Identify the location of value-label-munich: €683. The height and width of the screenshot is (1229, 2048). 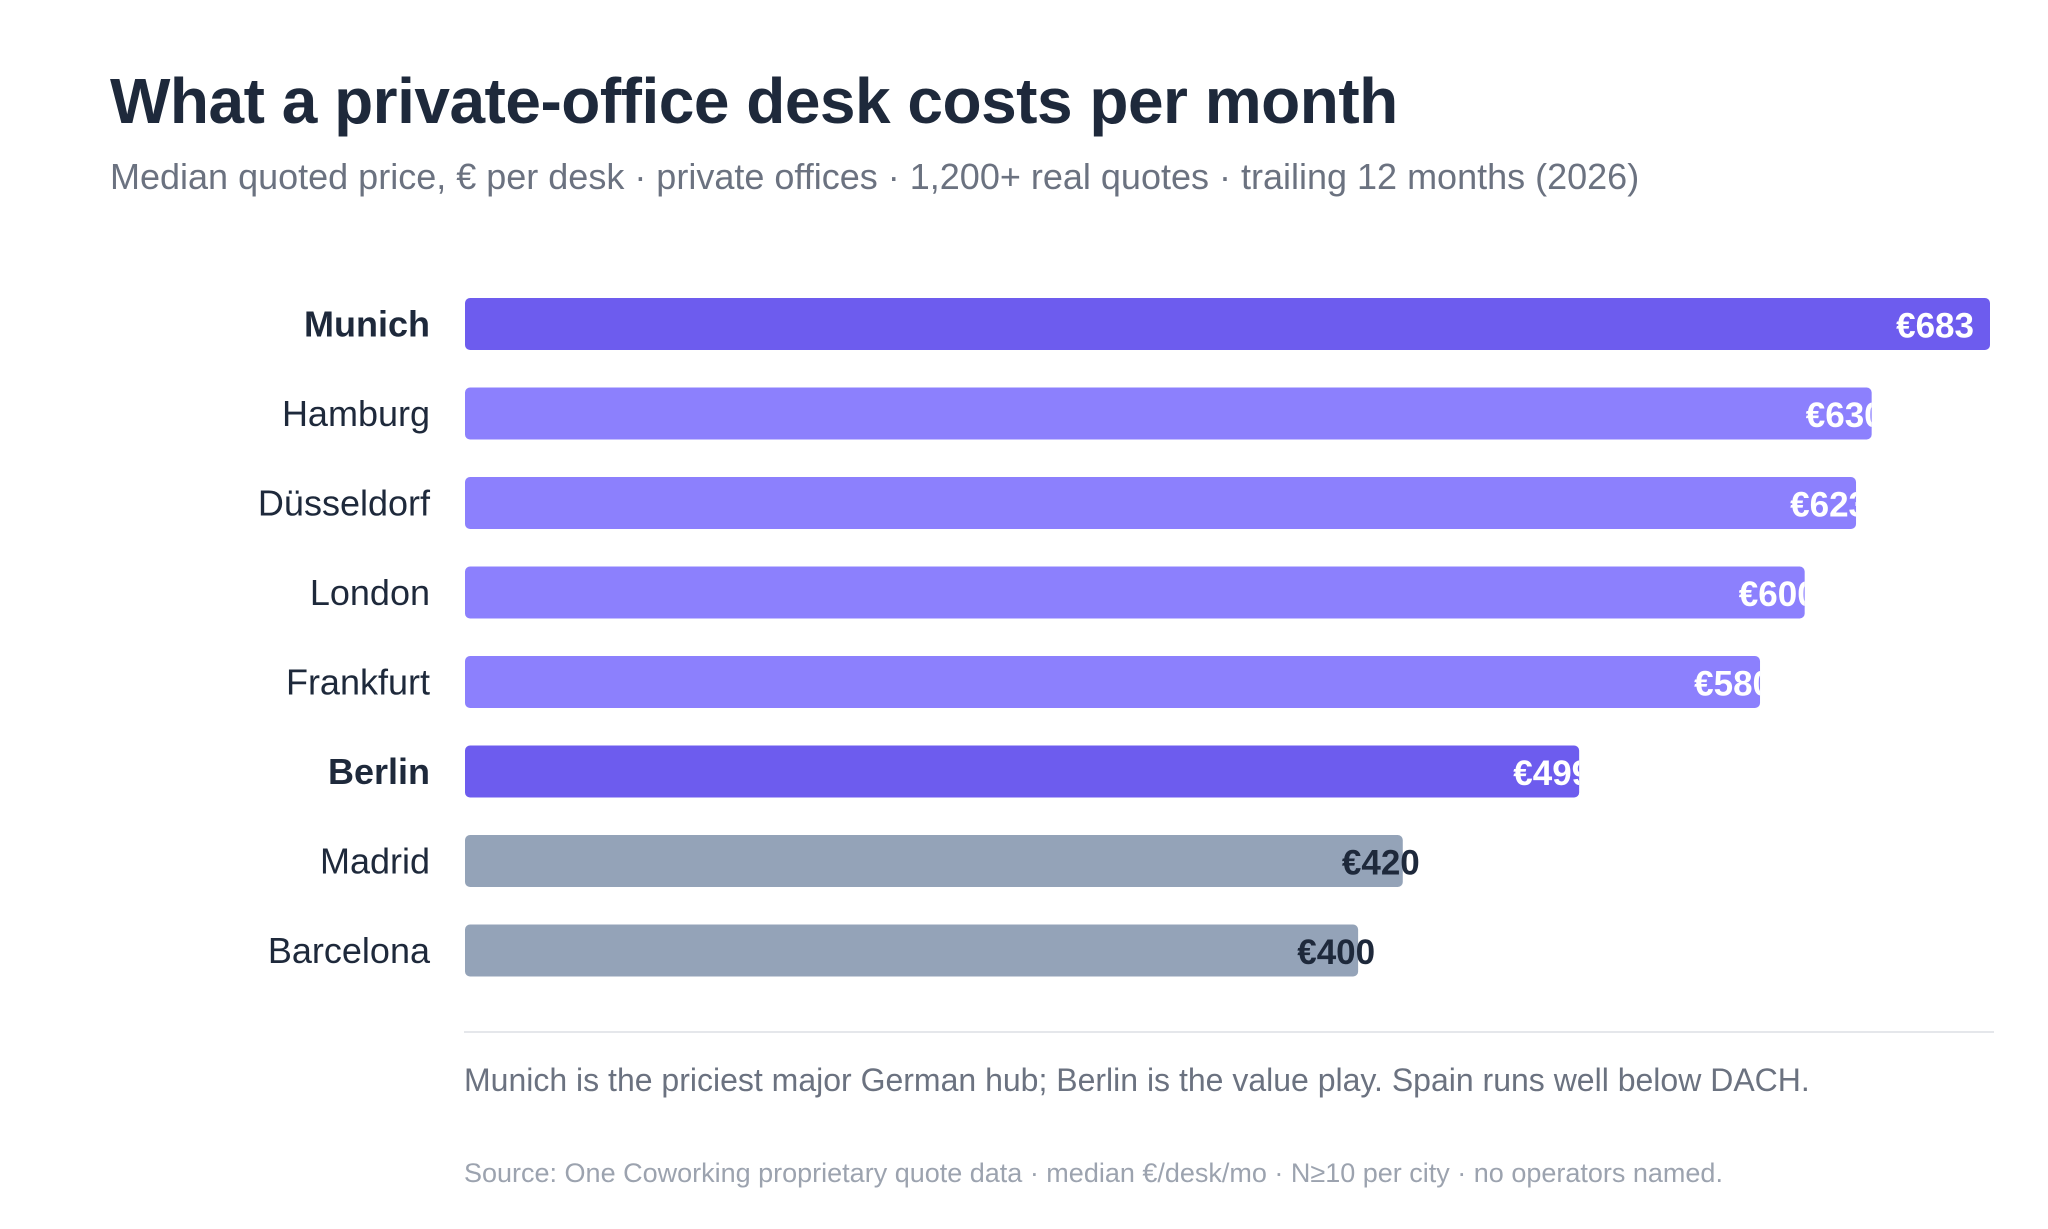
(1935, 326).